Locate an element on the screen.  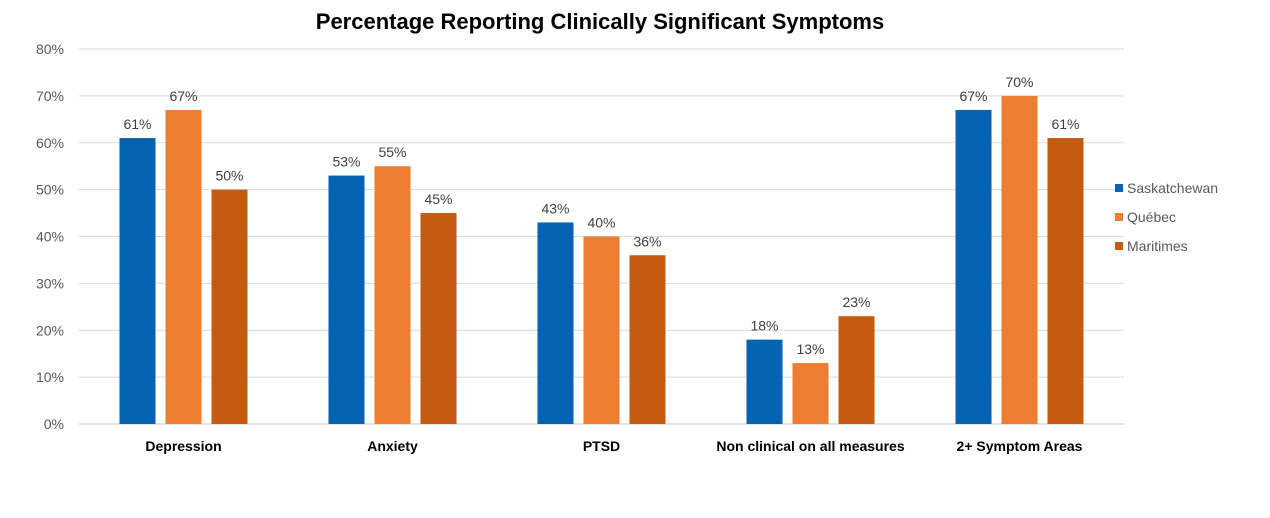
data-label: 36% is located at coordinates (647, 241).